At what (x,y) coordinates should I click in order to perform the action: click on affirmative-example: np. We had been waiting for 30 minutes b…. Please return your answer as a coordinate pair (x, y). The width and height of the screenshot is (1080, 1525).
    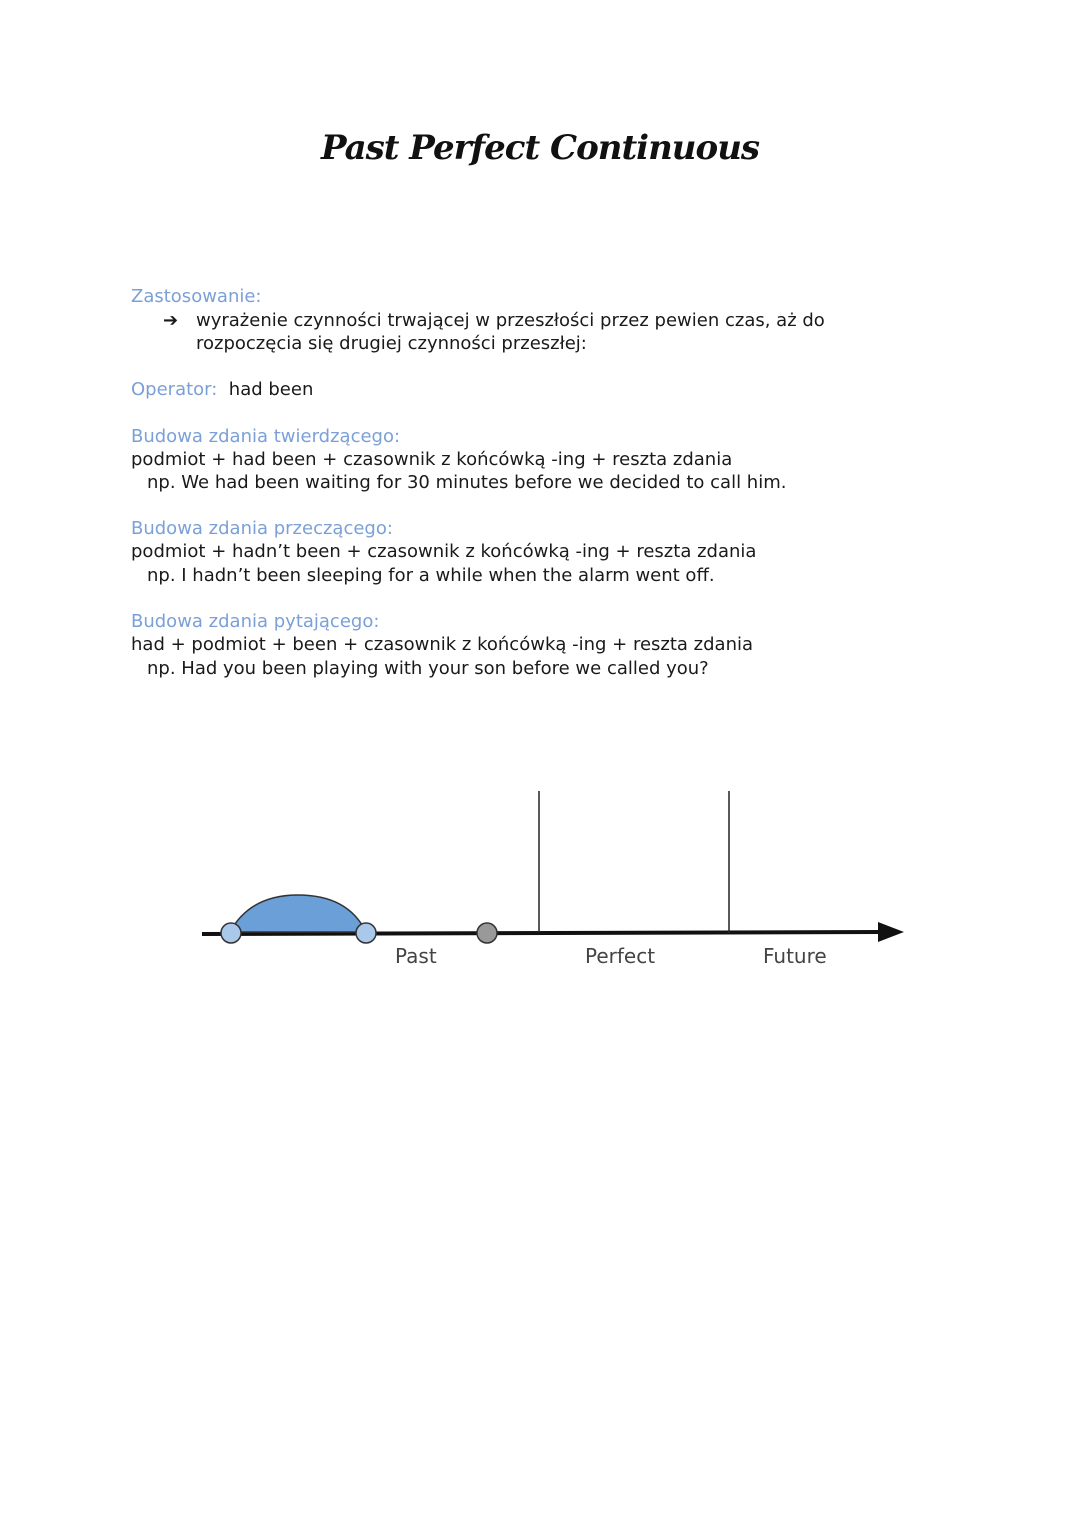
    Looking at the image, I should click on (467, 482).